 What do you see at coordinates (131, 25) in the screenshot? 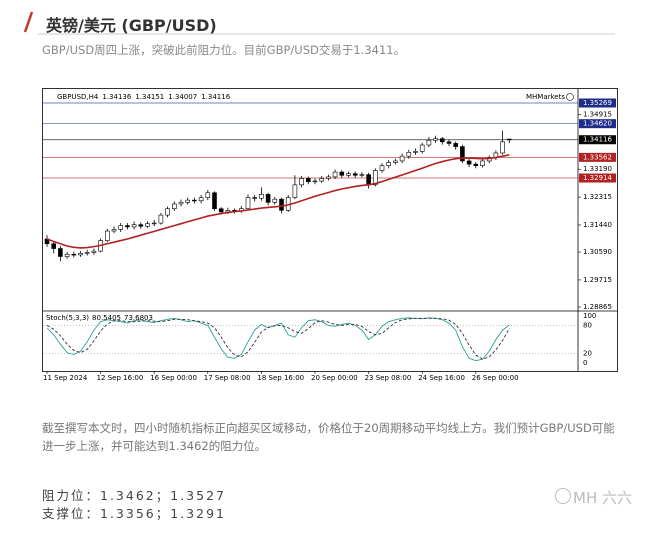
I see `title: 英镑/美元 (GBP/USD)` at bounding box center [131, 25].